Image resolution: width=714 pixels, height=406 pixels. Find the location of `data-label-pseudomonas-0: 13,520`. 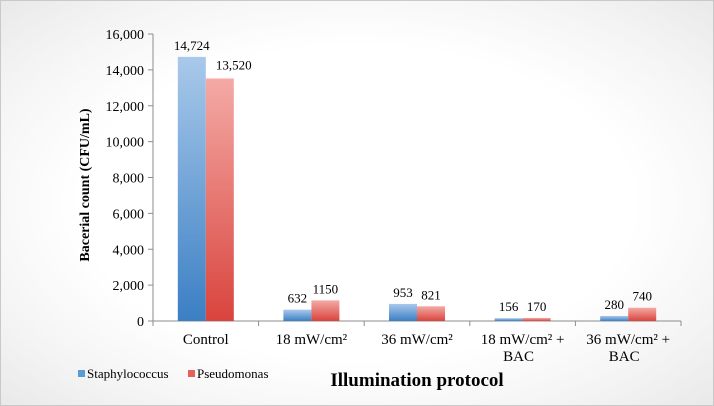

data-label-pseudomonas-0: 13,520 is located at coordinates (234, 64).